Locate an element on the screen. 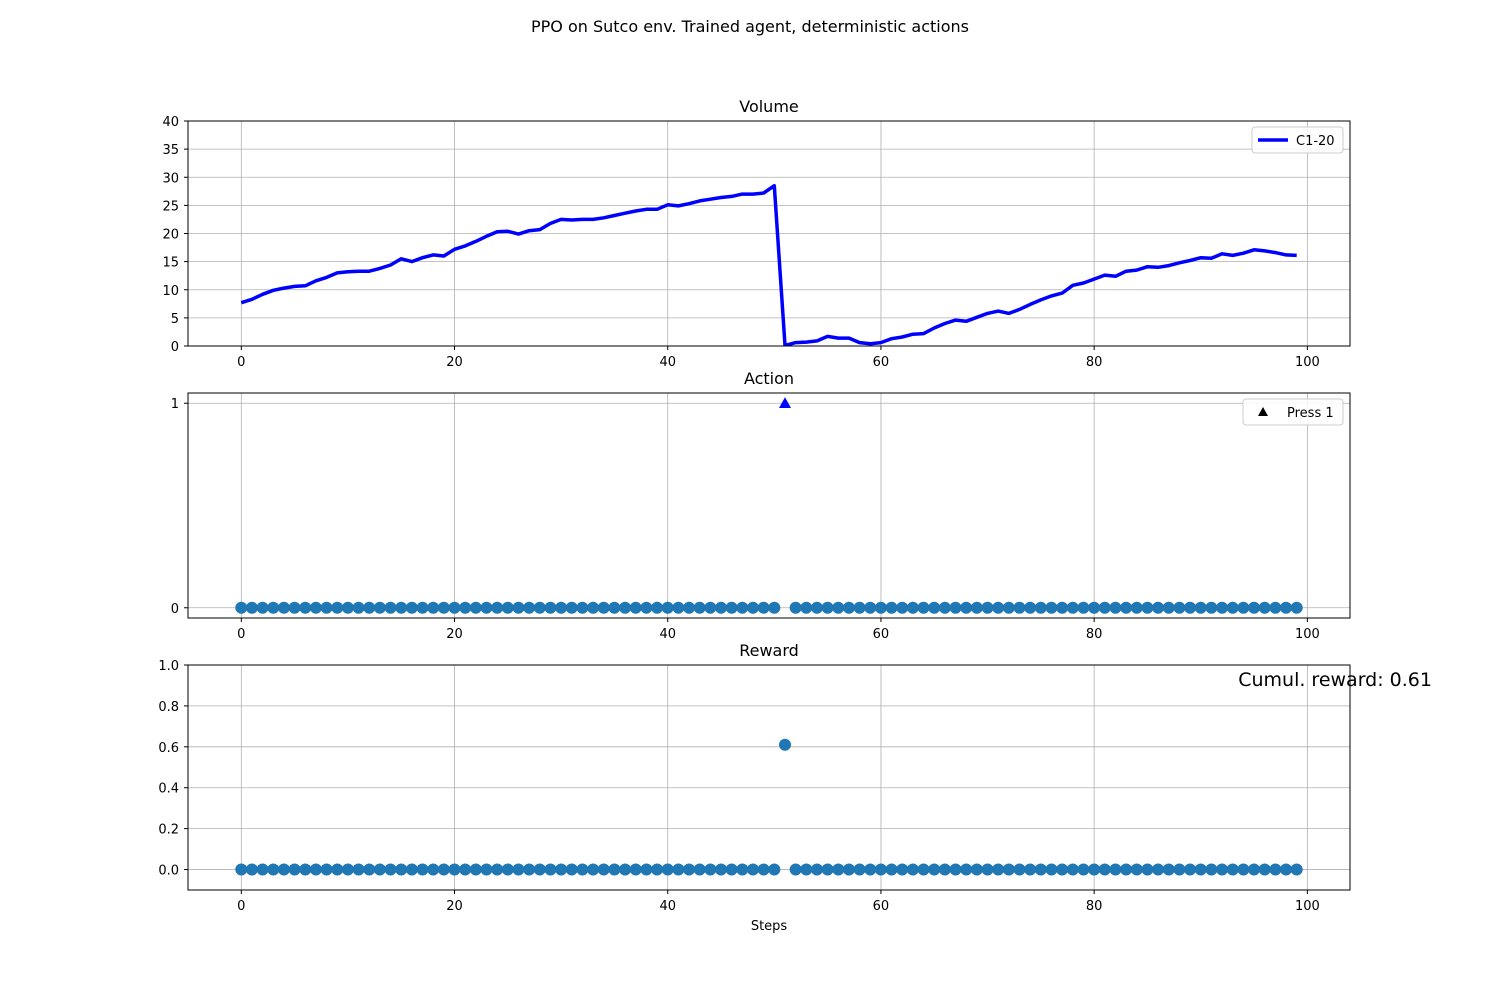 The width and height of the screenshot is (1500, 1000). y-tick-label: 1.0 is located at coordinates (168, 666).